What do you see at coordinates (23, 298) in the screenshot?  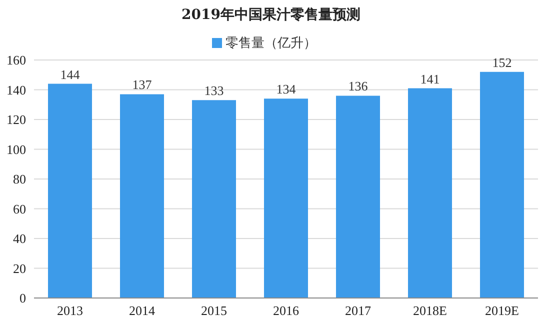 I see `y-tick-label: 0` at bounding box center [23, 298].